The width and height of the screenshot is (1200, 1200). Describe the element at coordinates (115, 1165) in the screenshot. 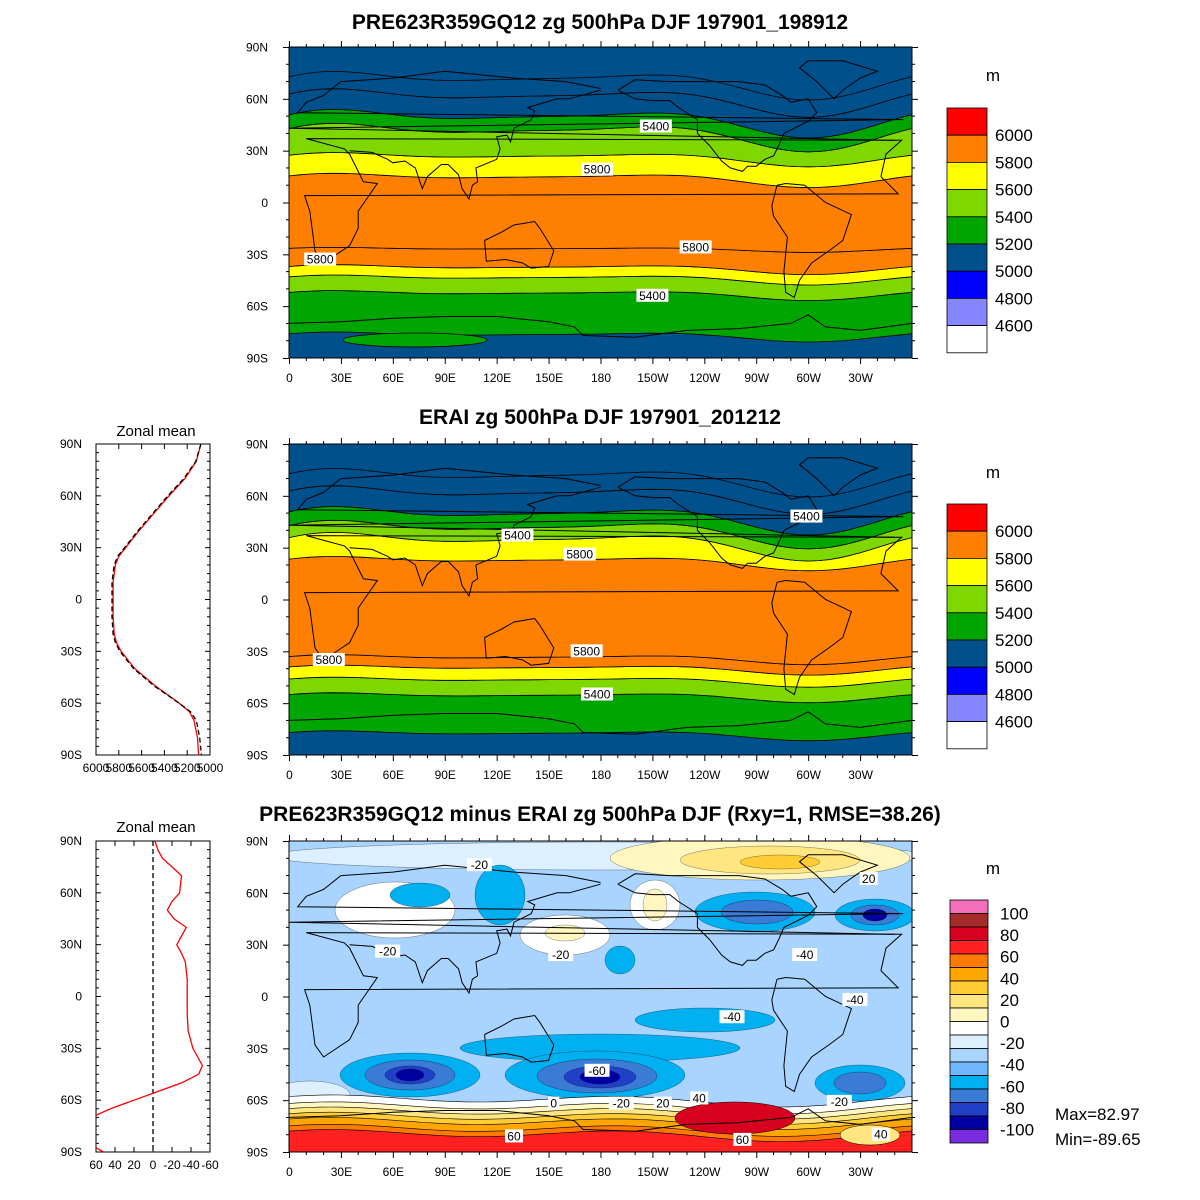

I see `x-tick-label: 40` at that location.